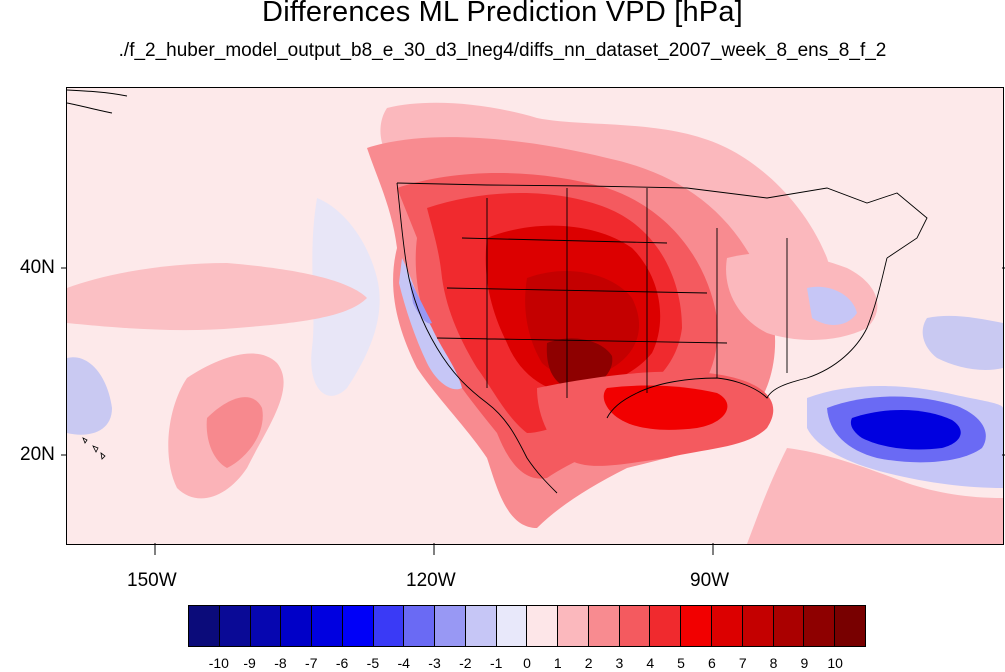 This screenshot has width=1005, height=672. I want to click on colorbar, so click(527, 626).